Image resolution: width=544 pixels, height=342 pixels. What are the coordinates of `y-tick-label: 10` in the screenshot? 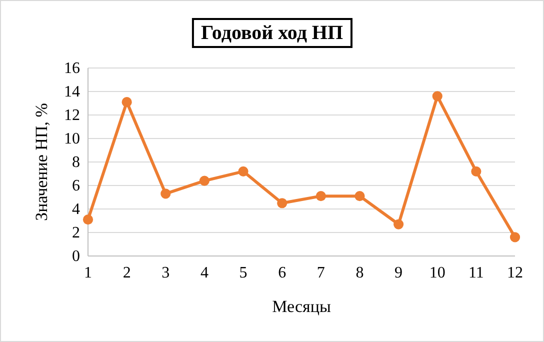 It's located at (72, 139).